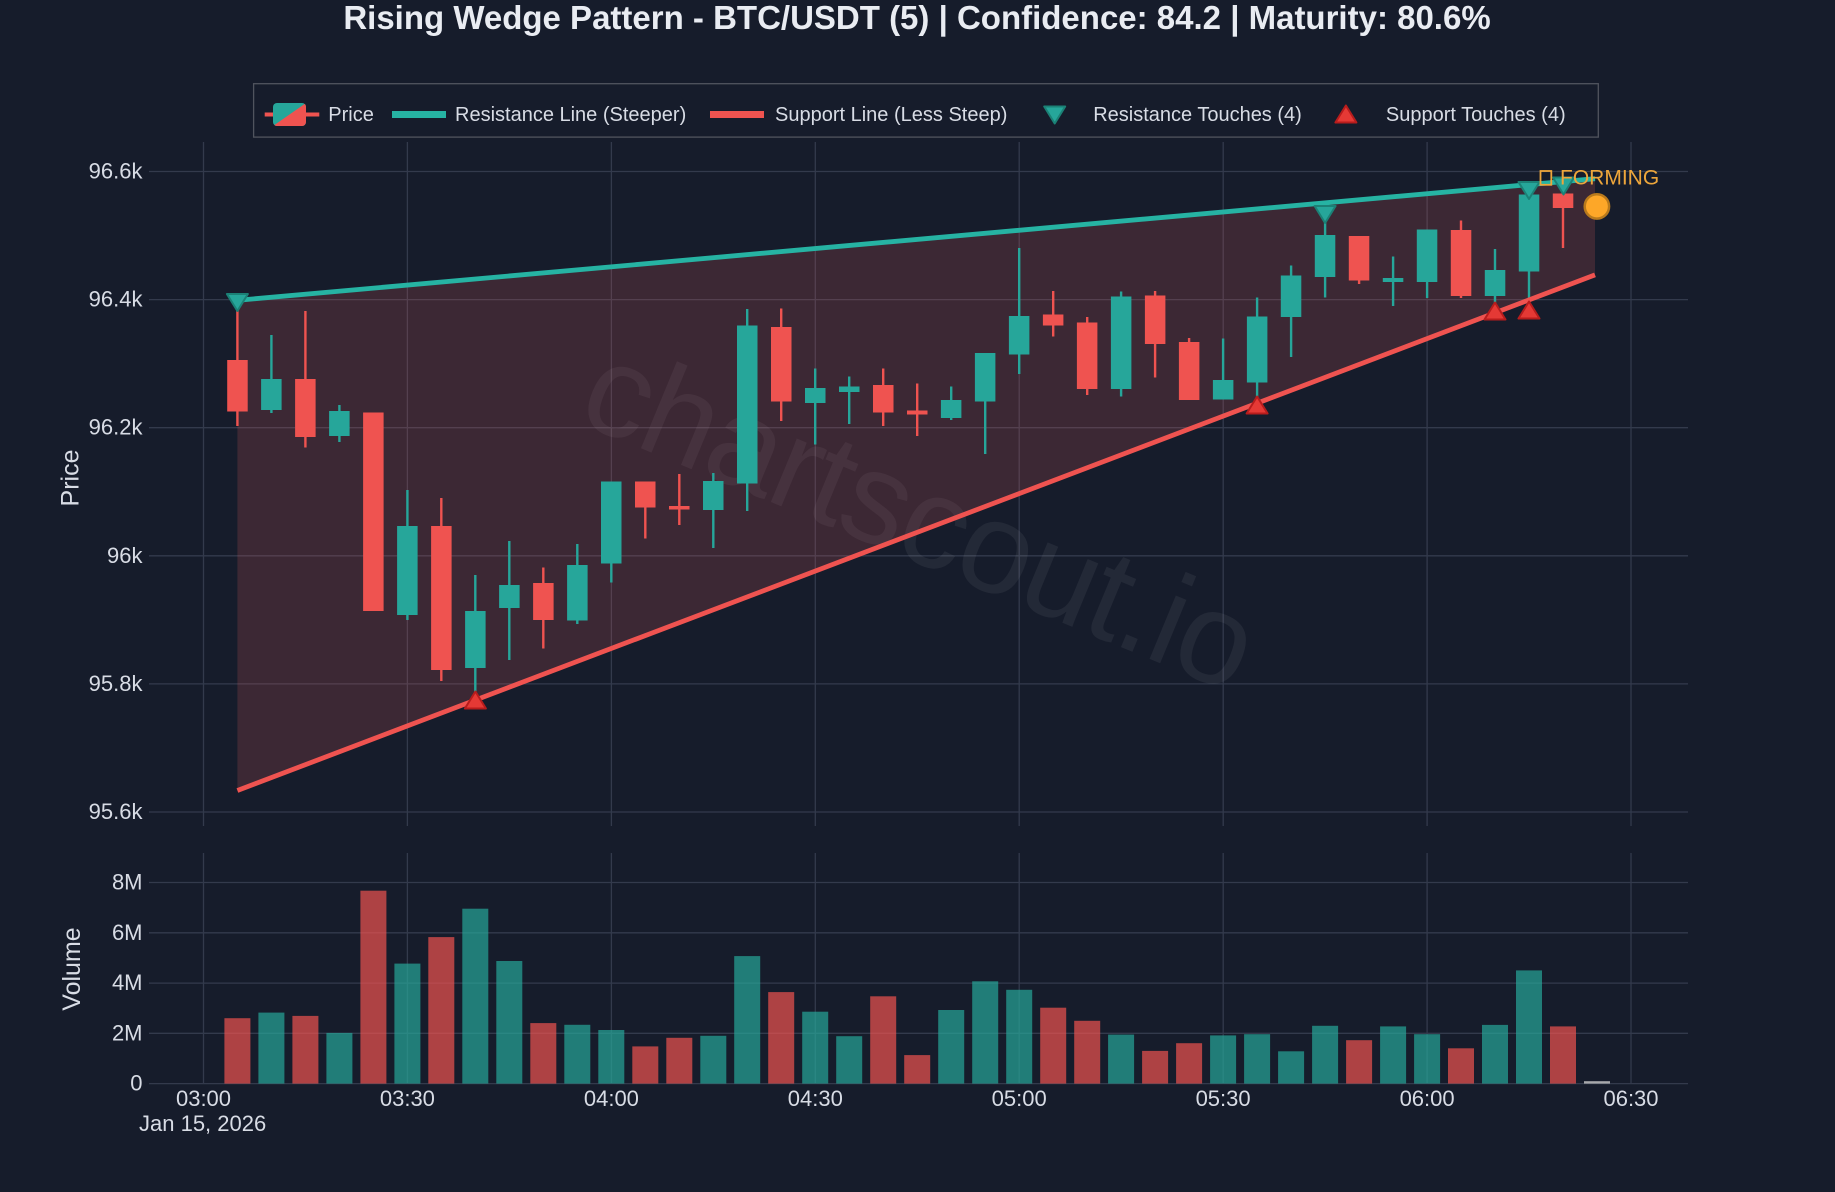  I want to click on svg-text: 06:30, so click(1630, 1098).